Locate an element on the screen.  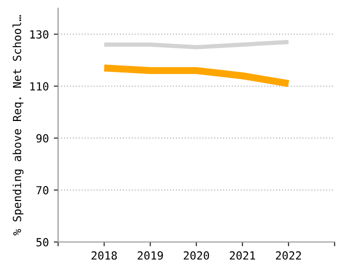
x-tick-label: 2019 is located at coordinates (150, 255).